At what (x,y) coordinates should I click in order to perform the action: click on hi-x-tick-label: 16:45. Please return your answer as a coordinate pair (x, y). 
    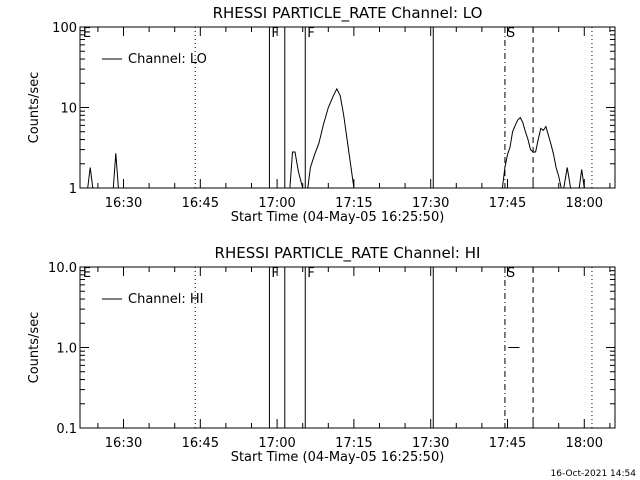
    Looking at the image, I should click on (200, 443).